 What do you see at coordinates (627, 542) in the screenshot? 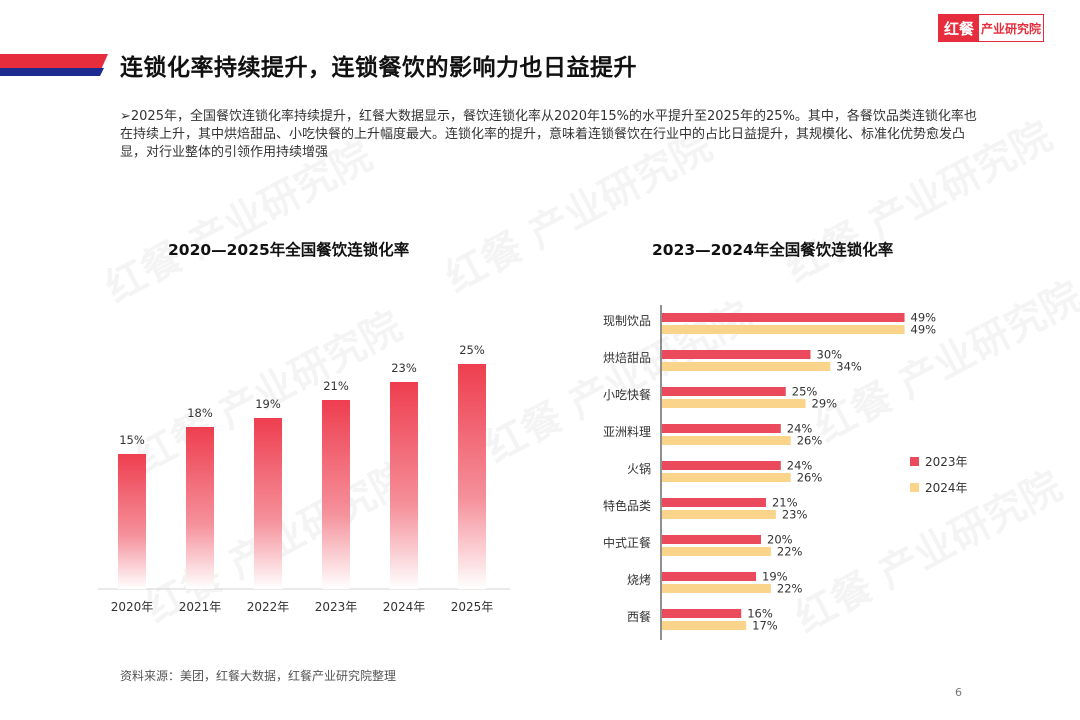
I see `category-label: 中式正餐` at bounding box center [627, 542].